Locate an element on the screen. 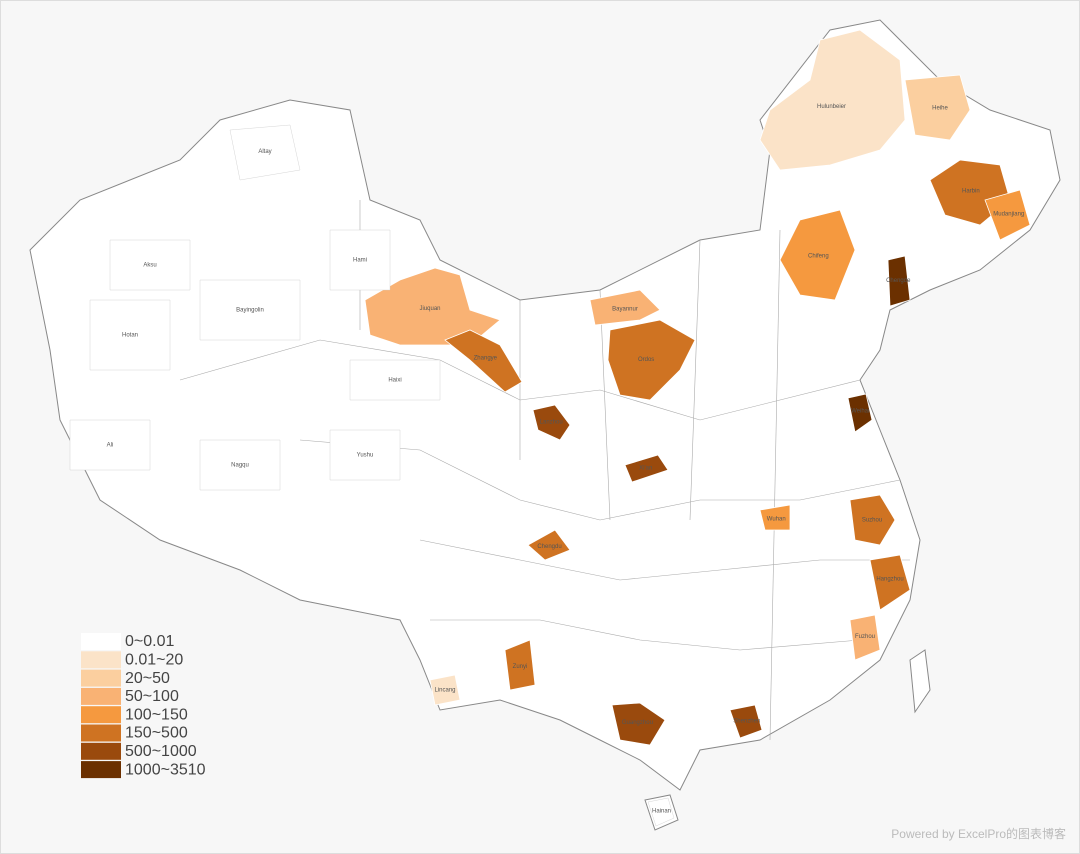 This screenshot has width=1080, height=854. watermark: Powered by ExcelPro的图表博客 is located at coordinates (978, 833).